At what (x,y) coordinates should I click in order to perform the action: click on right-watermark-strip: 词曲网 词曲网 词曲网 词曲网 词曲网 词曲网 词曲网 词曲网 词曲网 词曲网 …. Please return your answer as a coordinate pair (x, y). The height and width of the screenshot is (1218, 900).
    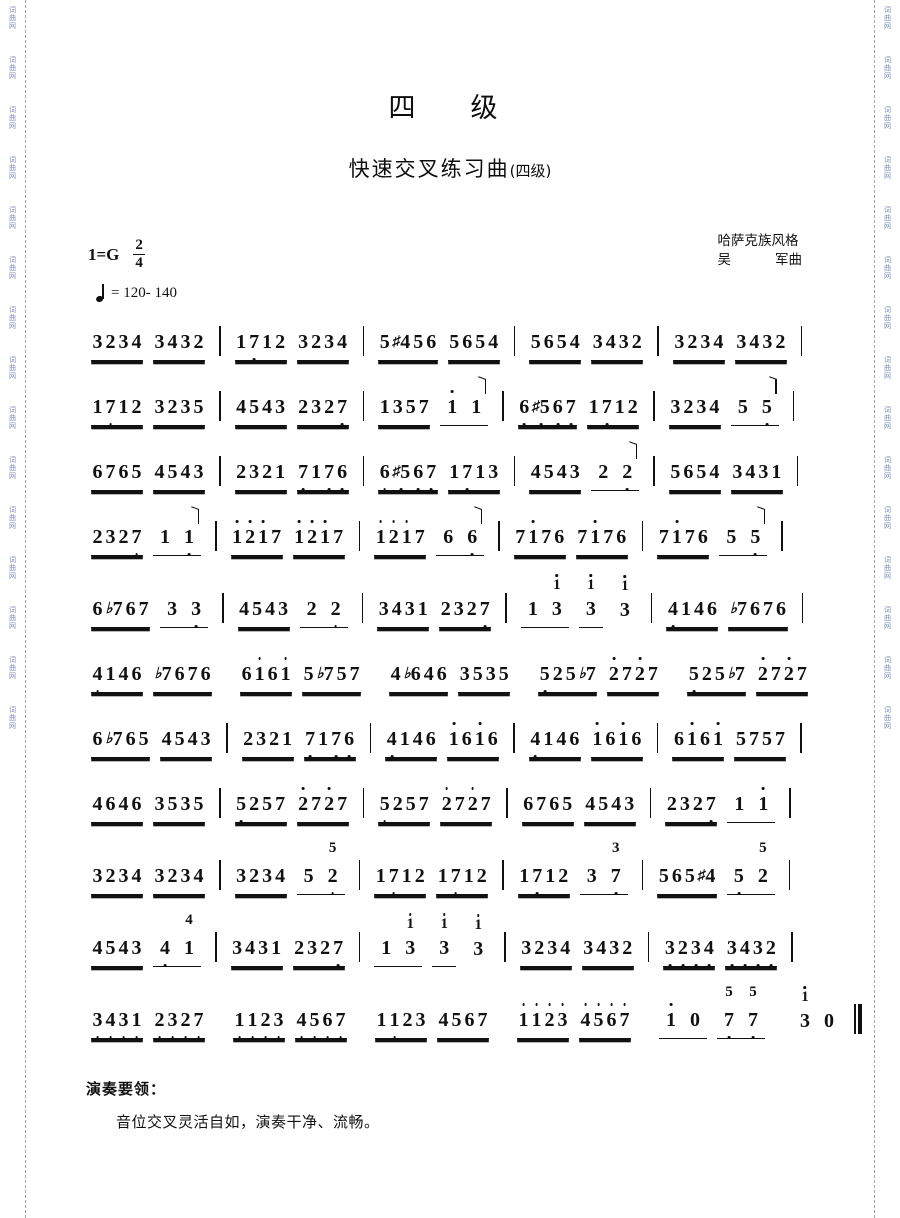
    Looking at the image, I should click on (887, 609).